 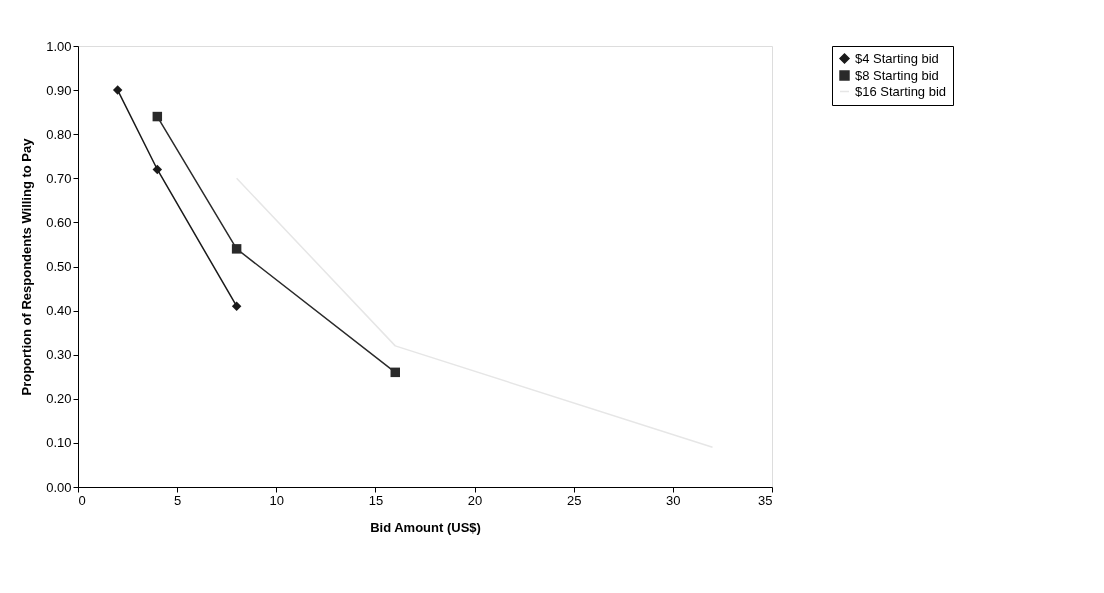 I want to click on y-tick-label: 0.50, so click(x=59, y=266).